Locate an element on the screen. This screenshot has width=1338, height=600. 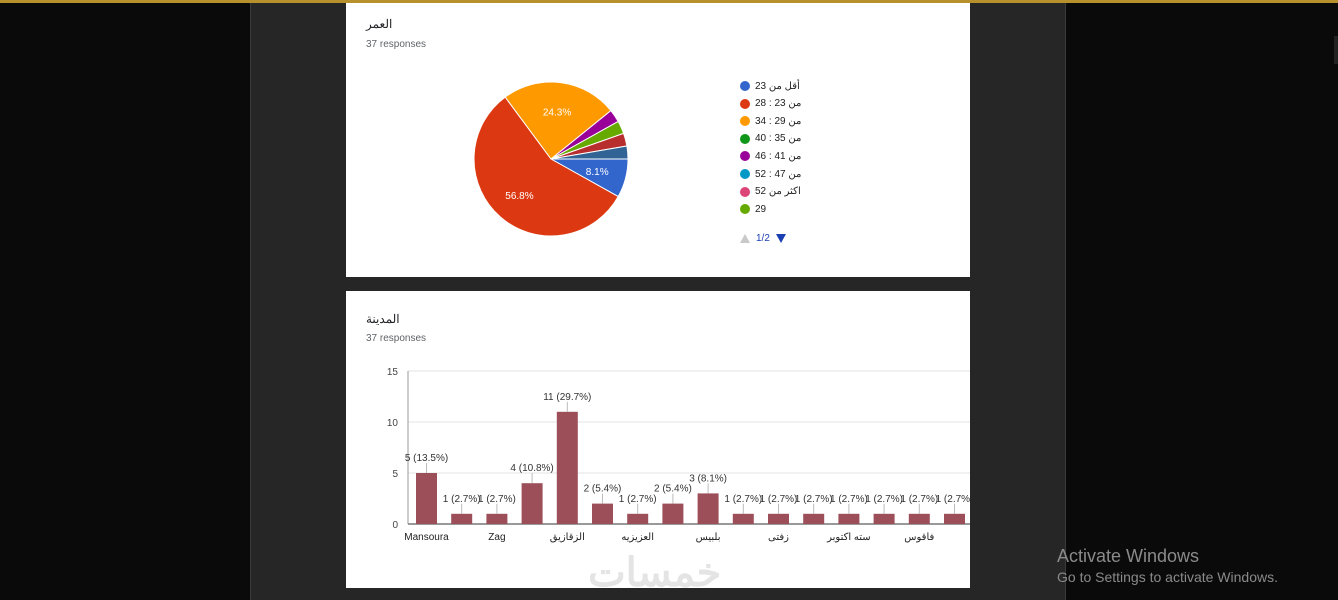
top-accent-line is located at coordinates (669, 1).